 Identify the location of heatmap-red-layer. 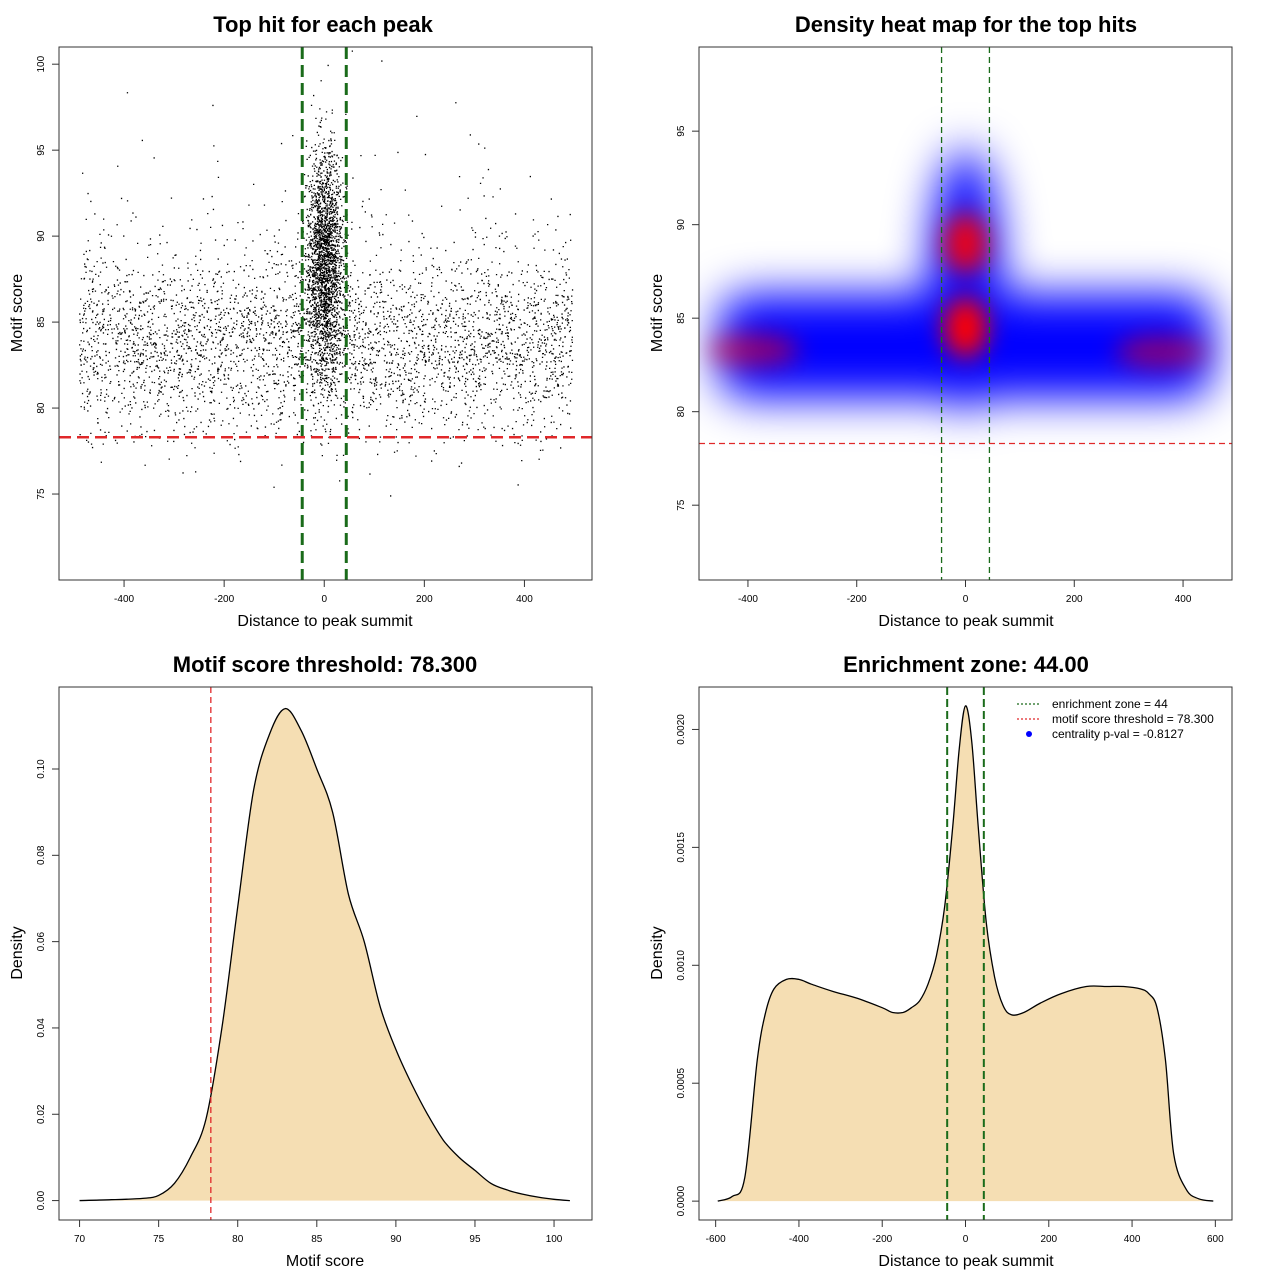
(957, 290).